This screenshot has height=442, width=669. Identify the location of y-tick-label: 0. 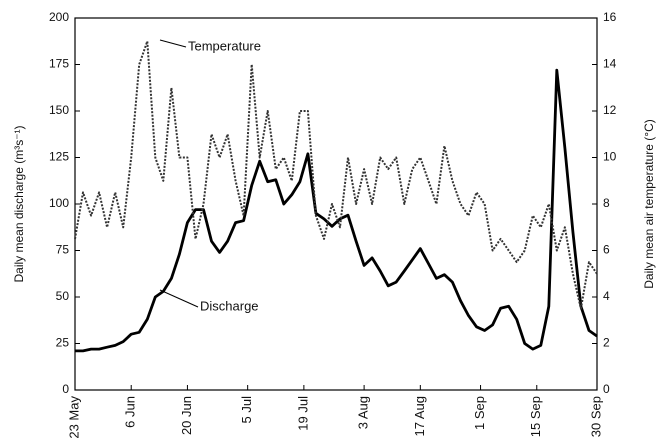
(65, 389).